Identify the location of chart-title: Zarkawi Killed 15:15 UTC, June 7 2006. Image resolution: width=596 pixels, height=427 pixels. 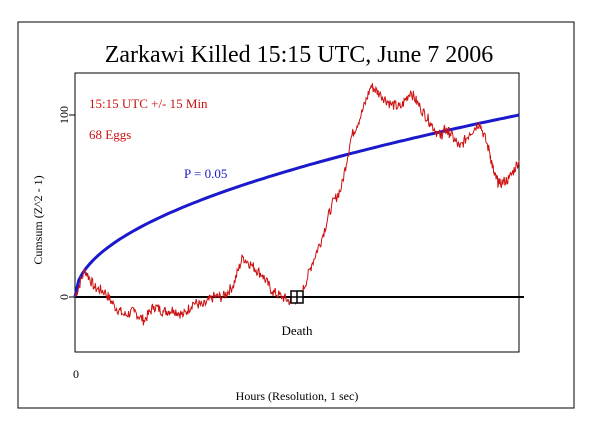
(299, 55).